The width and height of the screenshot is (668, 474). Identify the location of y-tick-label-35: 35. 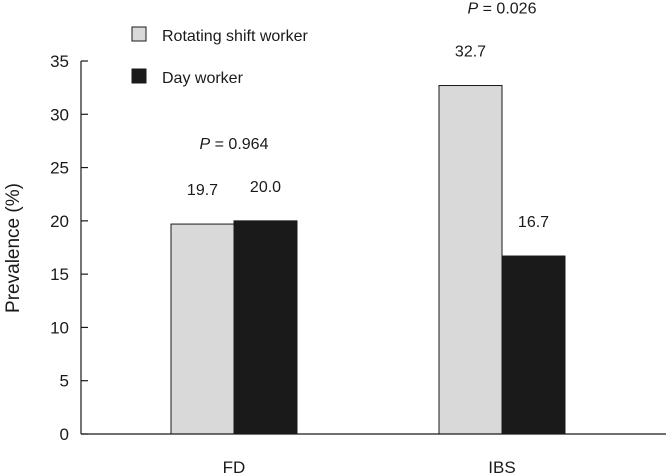
(59, 61).